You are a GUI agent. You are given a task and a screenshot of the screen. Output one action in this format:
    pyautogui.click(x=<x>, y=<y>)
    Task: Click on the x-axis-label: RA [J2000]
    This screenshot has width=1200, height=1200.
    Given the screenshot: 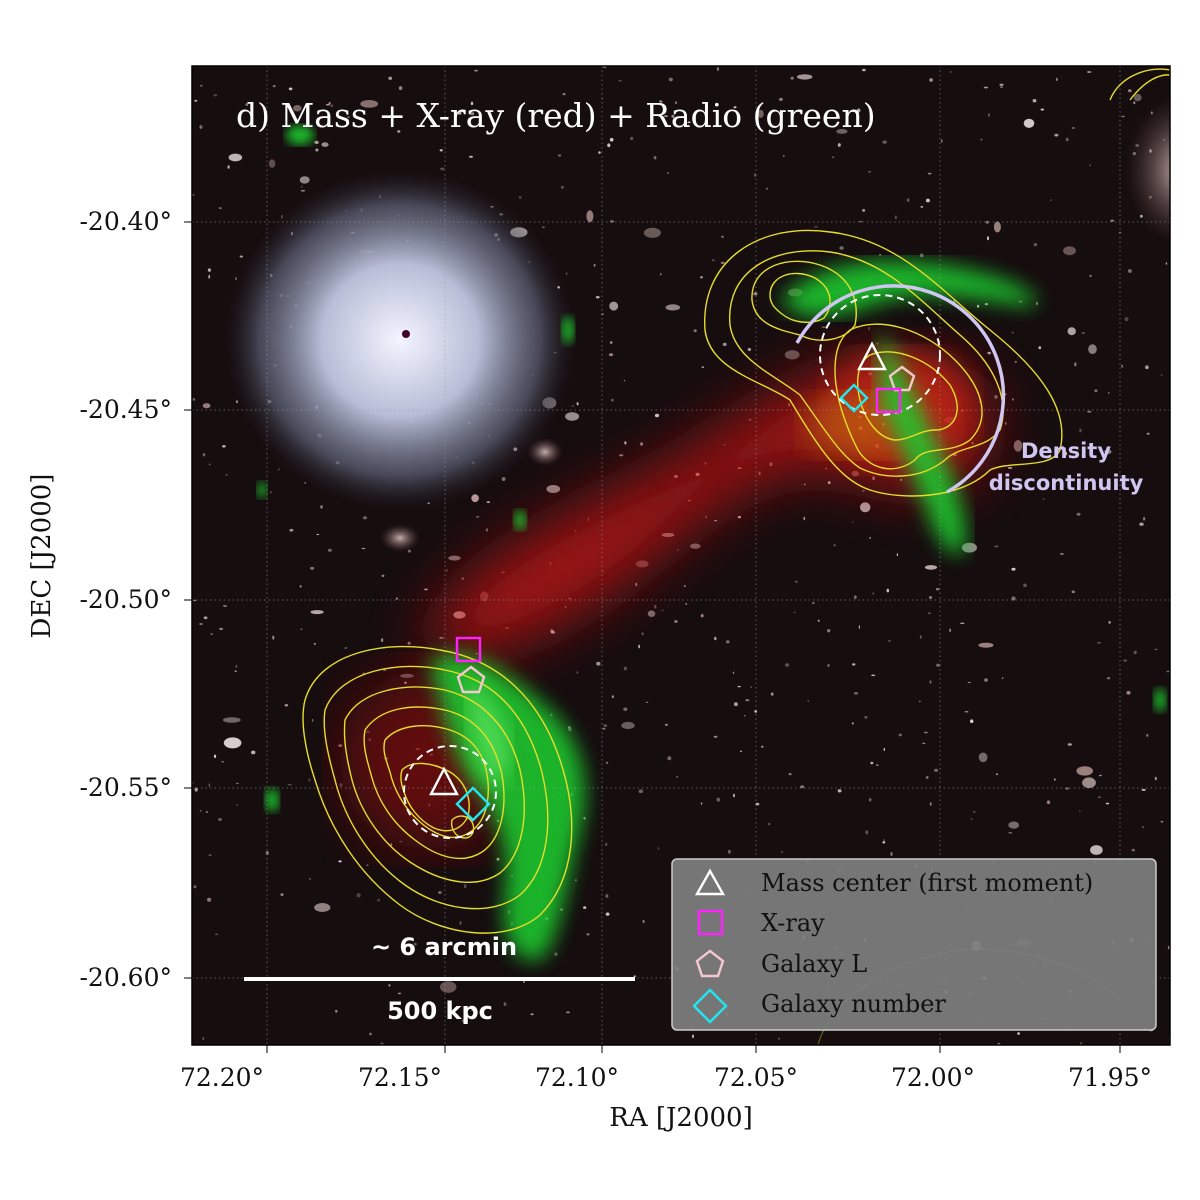 What is the action you would take?
    pyautogui.click(x=681, y=1118)
    